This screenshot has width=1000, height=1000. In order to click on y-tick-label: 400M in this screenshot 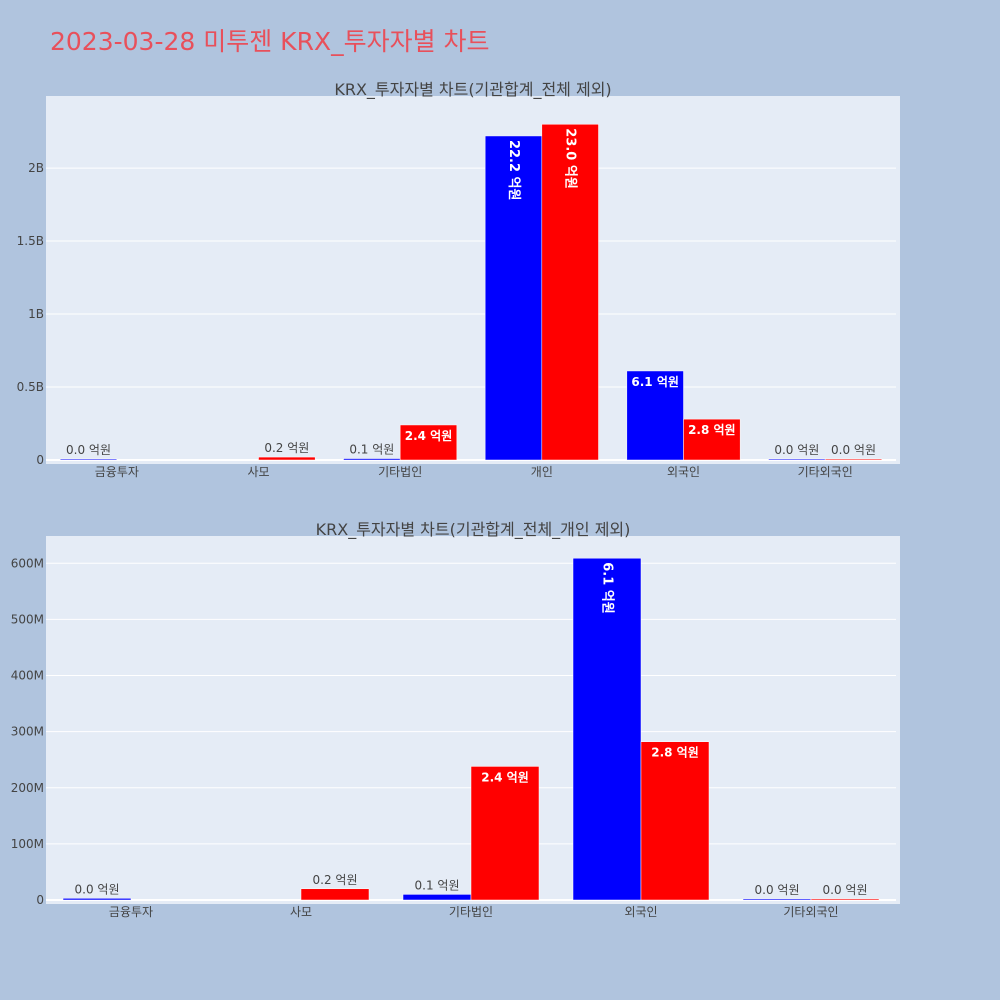, I will do `click(27, 676)`.